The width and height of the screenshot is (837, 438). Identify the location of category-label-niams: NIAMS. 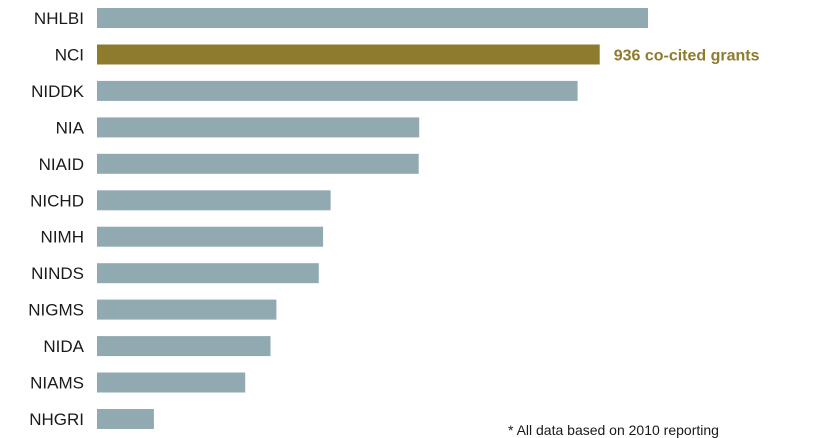
(57, 383).